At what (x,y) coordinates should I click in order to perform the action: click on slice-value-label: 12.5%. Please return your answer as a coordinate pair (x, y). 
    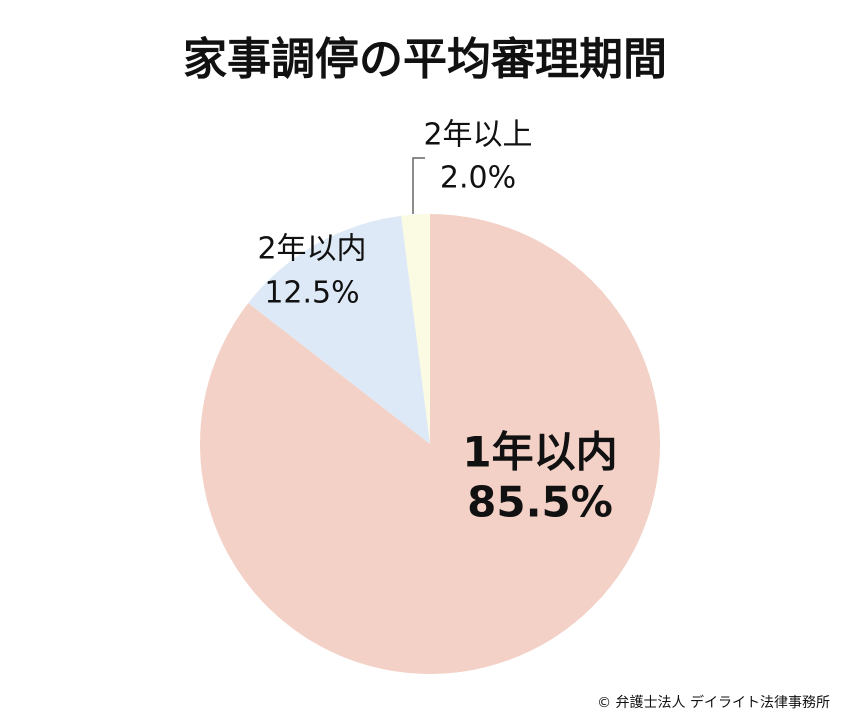
    Looking at the image, I should click on (311, 293).